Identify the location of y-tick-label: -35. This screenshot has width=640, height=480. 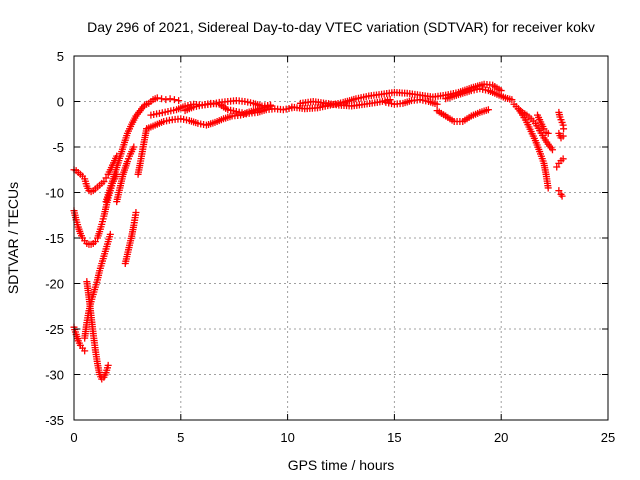
(54, 420).